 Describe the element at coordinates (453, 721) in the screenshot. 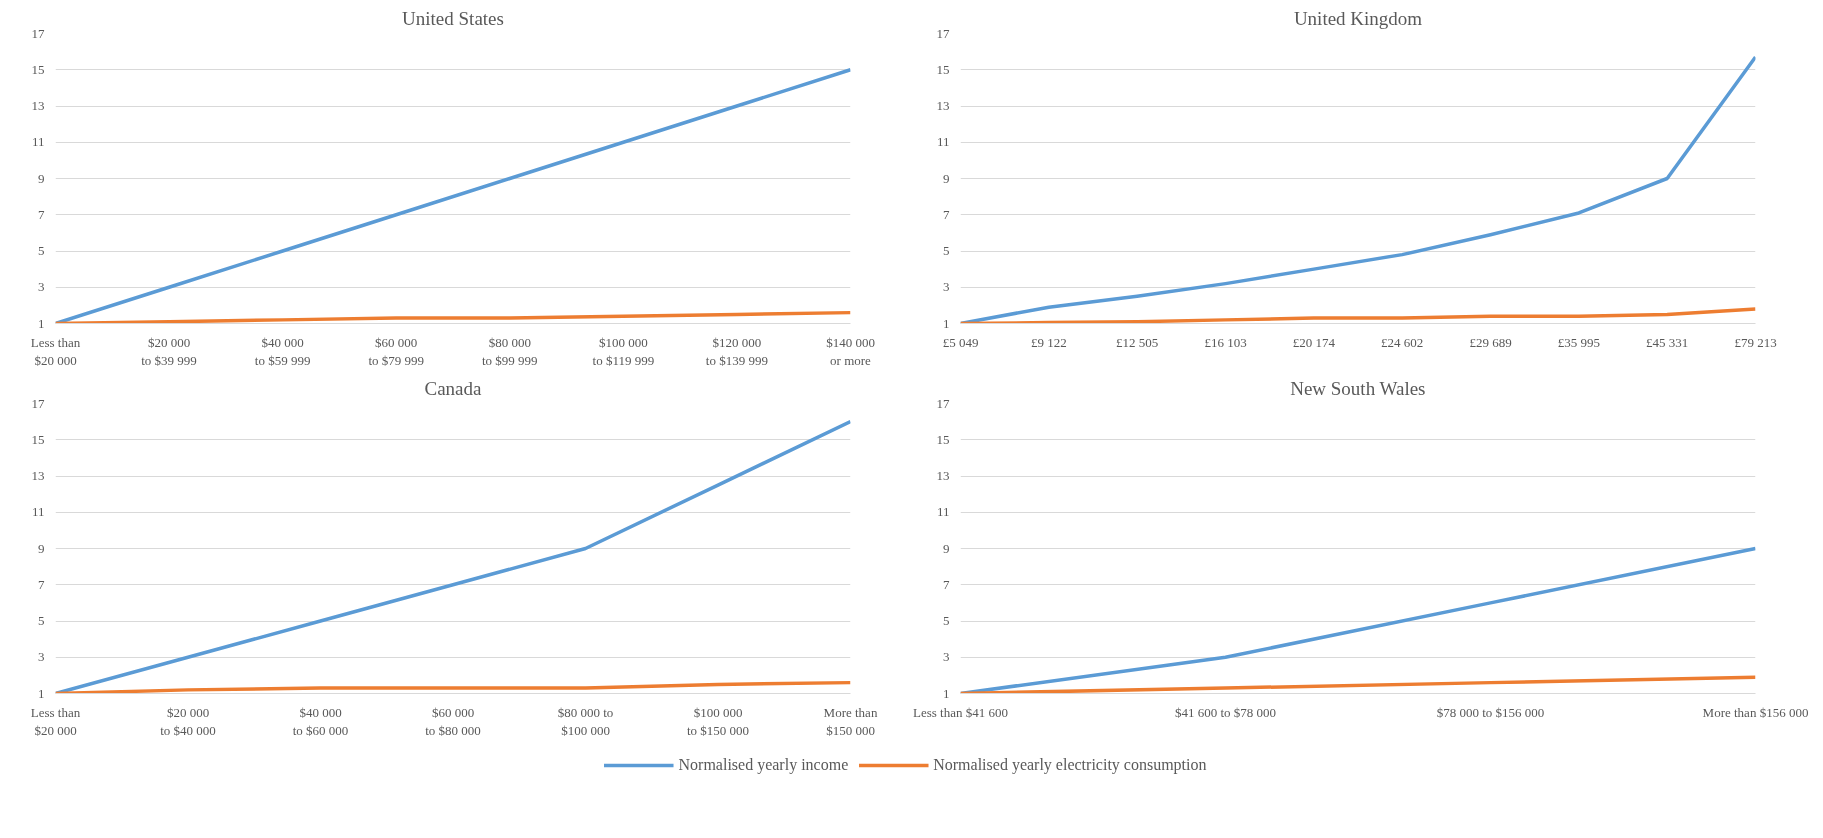

I see `x-tick-label: $60 000 to $80 000` at that location.